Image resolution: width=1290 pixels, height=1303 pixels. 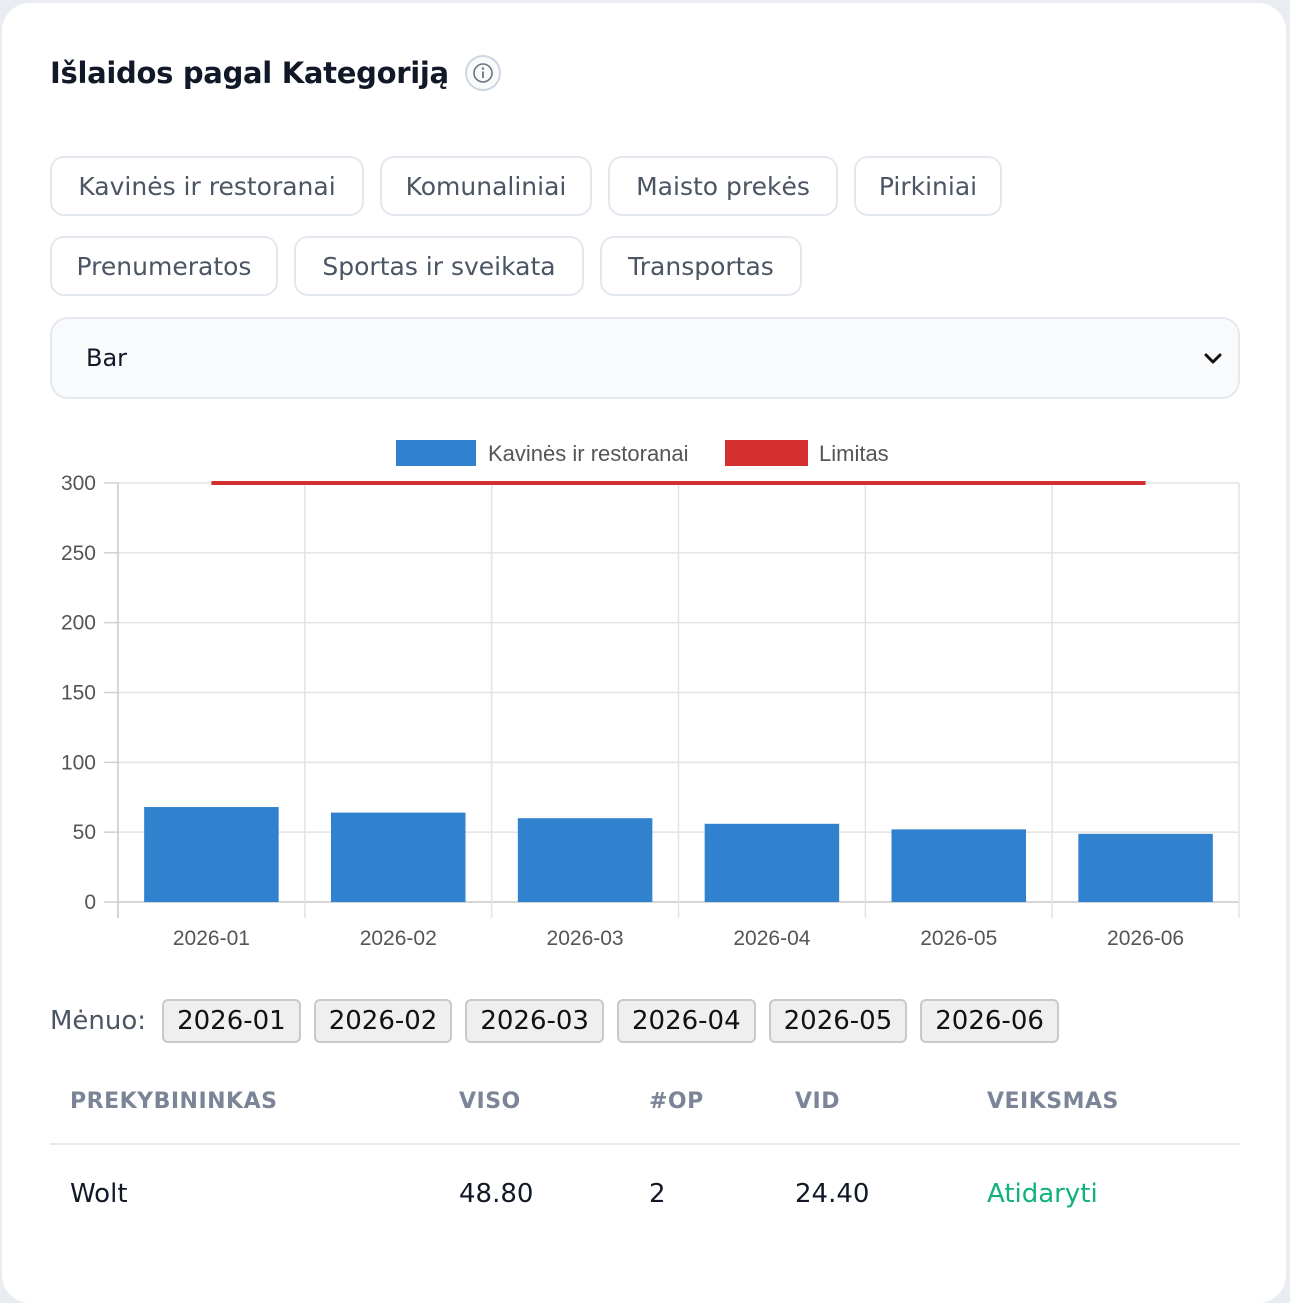 I want to click on month-button: 2026-06, so click(x=989, y=1021).